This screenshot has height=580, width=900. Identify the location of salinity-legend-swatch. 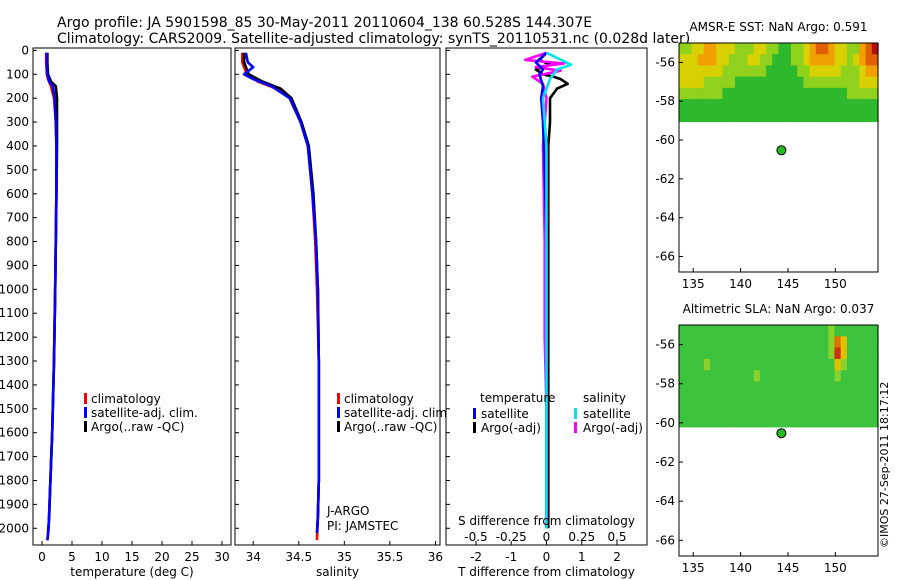
(338, 398).